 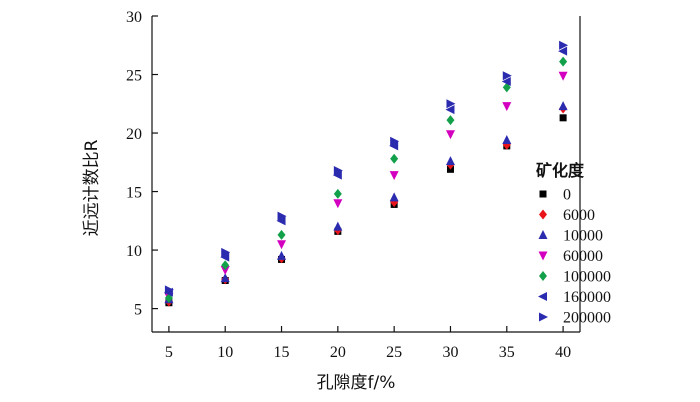 What do you see at coordinates (587, 297) in the screenshot?
I see `legend-label: 160000` at bounding box center [587, 297].